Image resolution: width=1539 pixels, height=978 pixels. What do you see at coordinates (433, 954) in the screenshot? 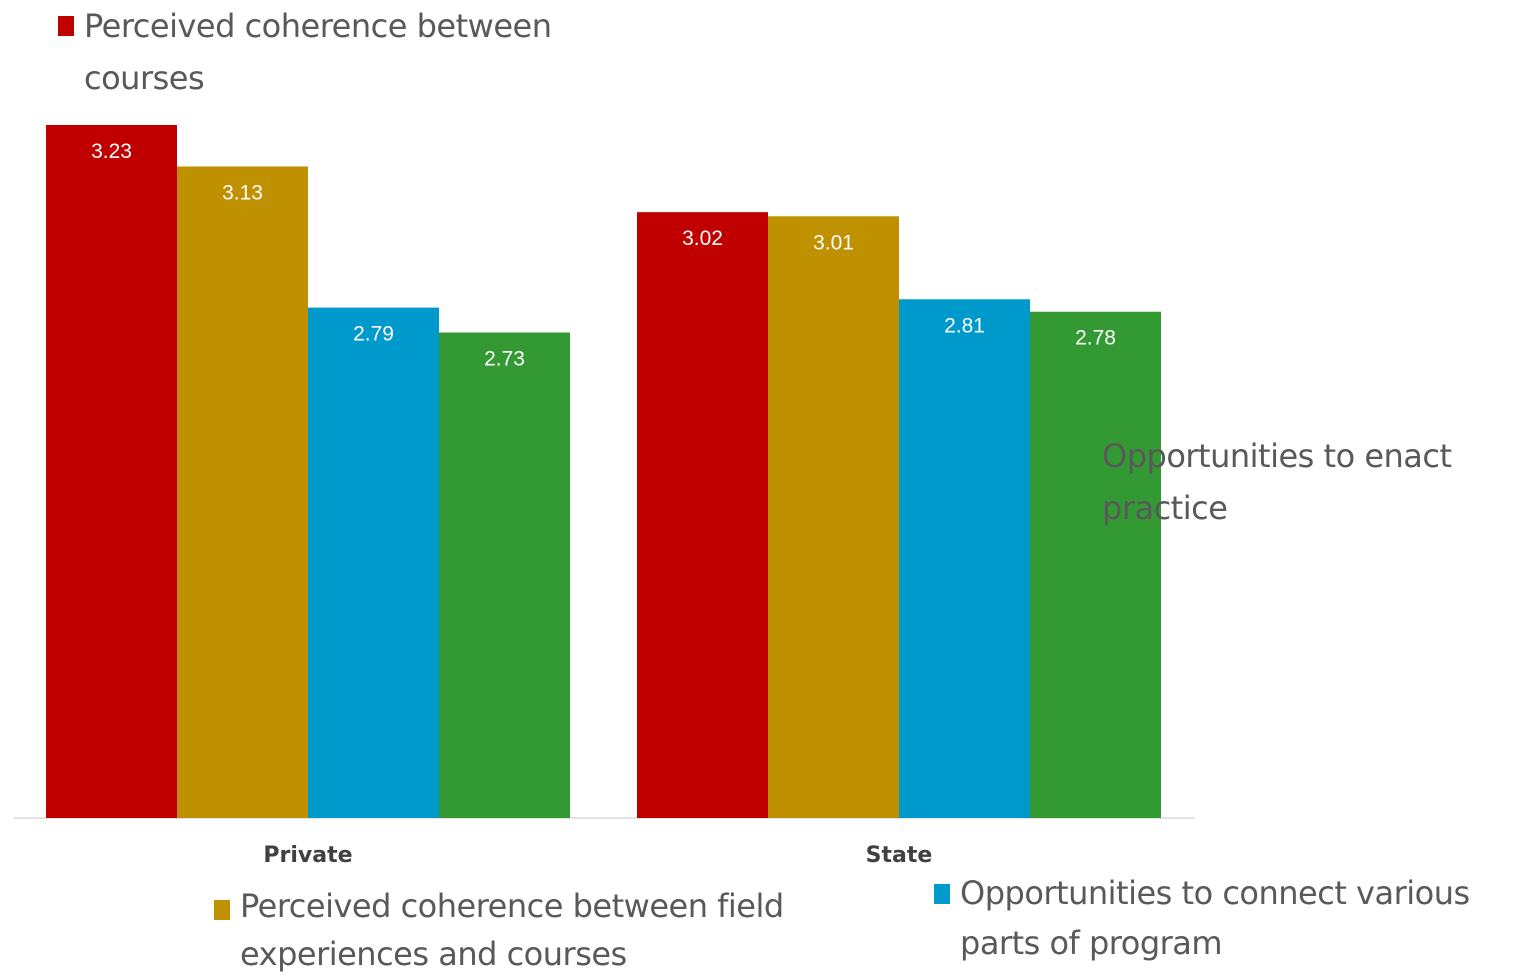
I see `legend-label-series-2-line-2: experiences and courses` at bounding box center [433, 954].